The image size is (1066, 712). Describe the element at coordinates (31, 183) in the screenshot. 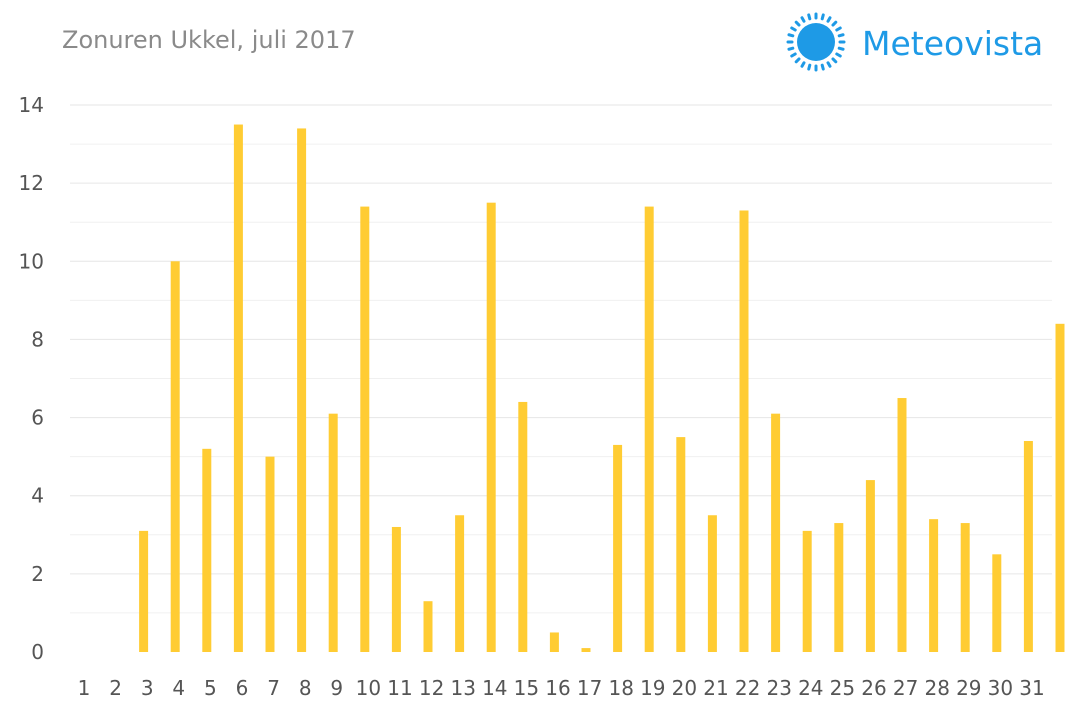

I see `y-tick-label: 12` at that location.